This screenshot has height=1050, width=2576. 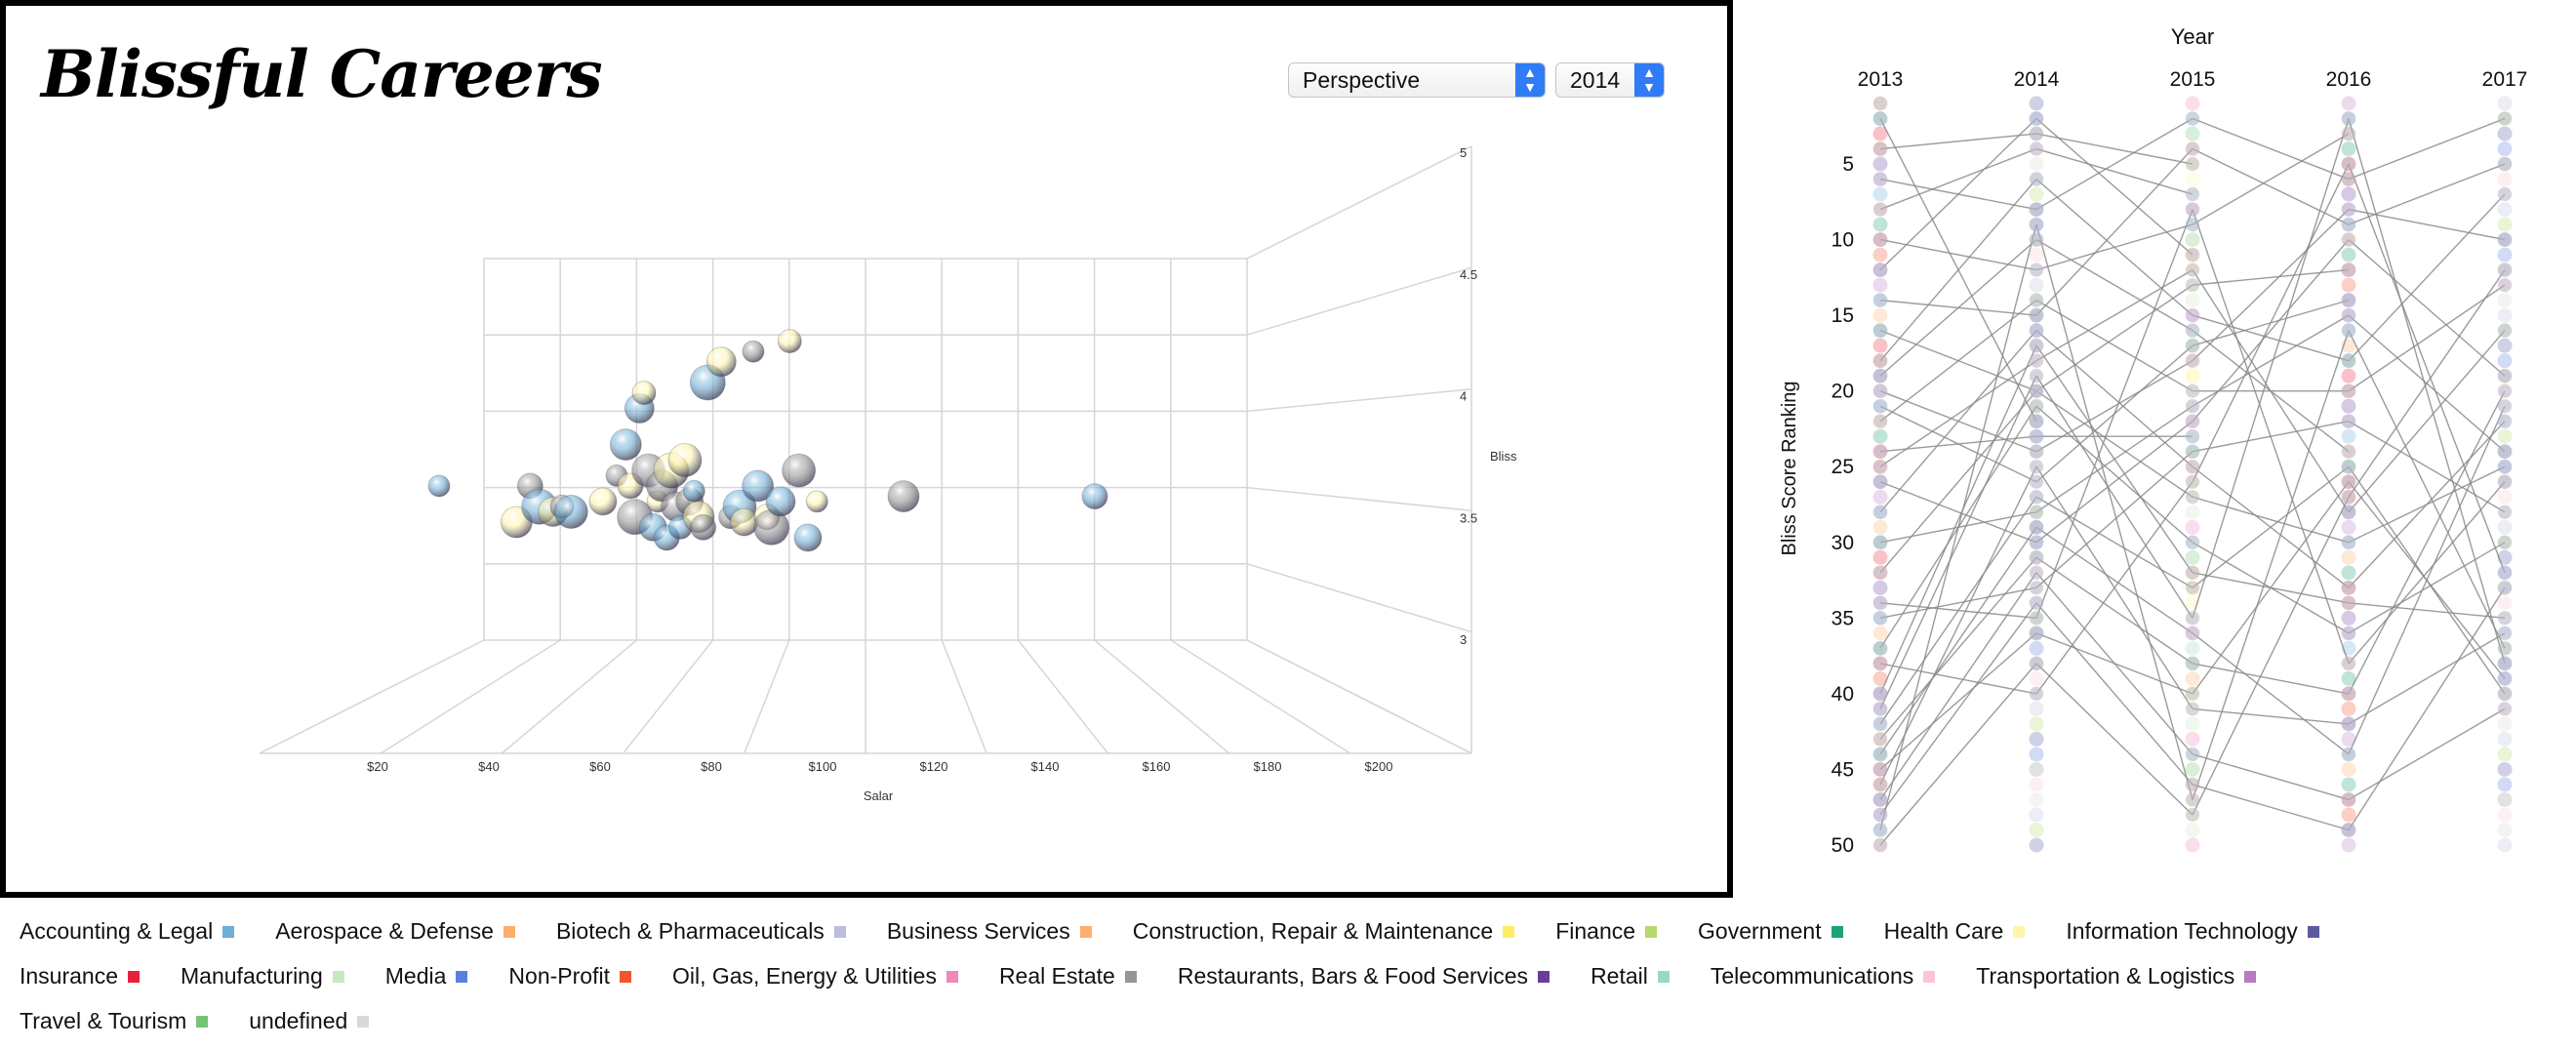 I want to click on legend-item: Telecommunications, so click(x=1823, y=975).